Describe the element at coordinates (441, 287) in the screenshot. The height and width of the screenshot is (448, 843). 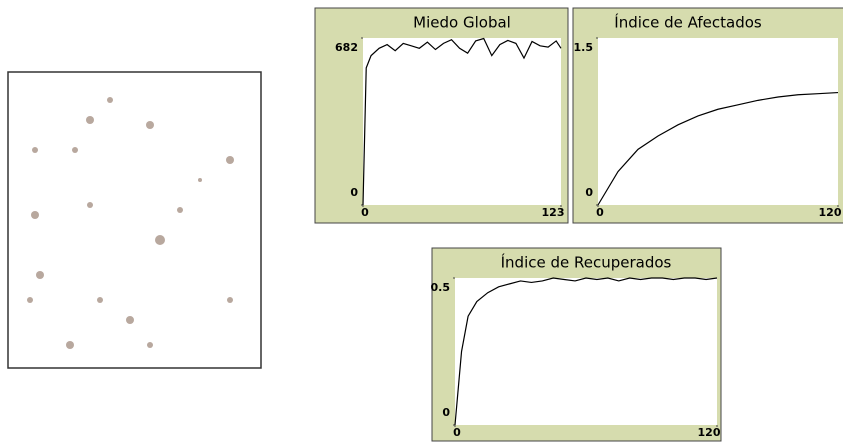
I see `y-tick-label: 0.5` at that location.